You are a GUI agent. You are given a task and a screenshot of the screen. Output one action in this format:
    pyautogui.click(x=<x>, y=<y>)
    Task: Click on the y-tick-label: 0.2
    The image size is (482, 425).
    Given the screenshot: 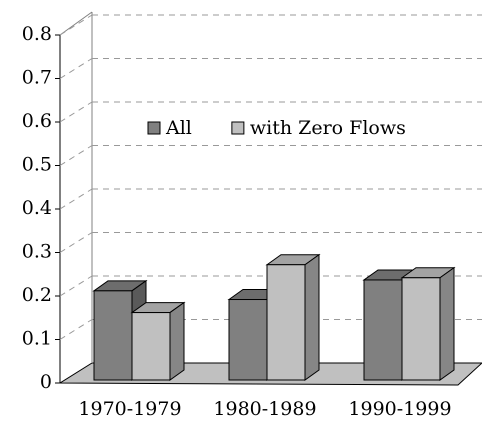 What is the action you would take?
    pyautogui.click(x=37, y=295)
    